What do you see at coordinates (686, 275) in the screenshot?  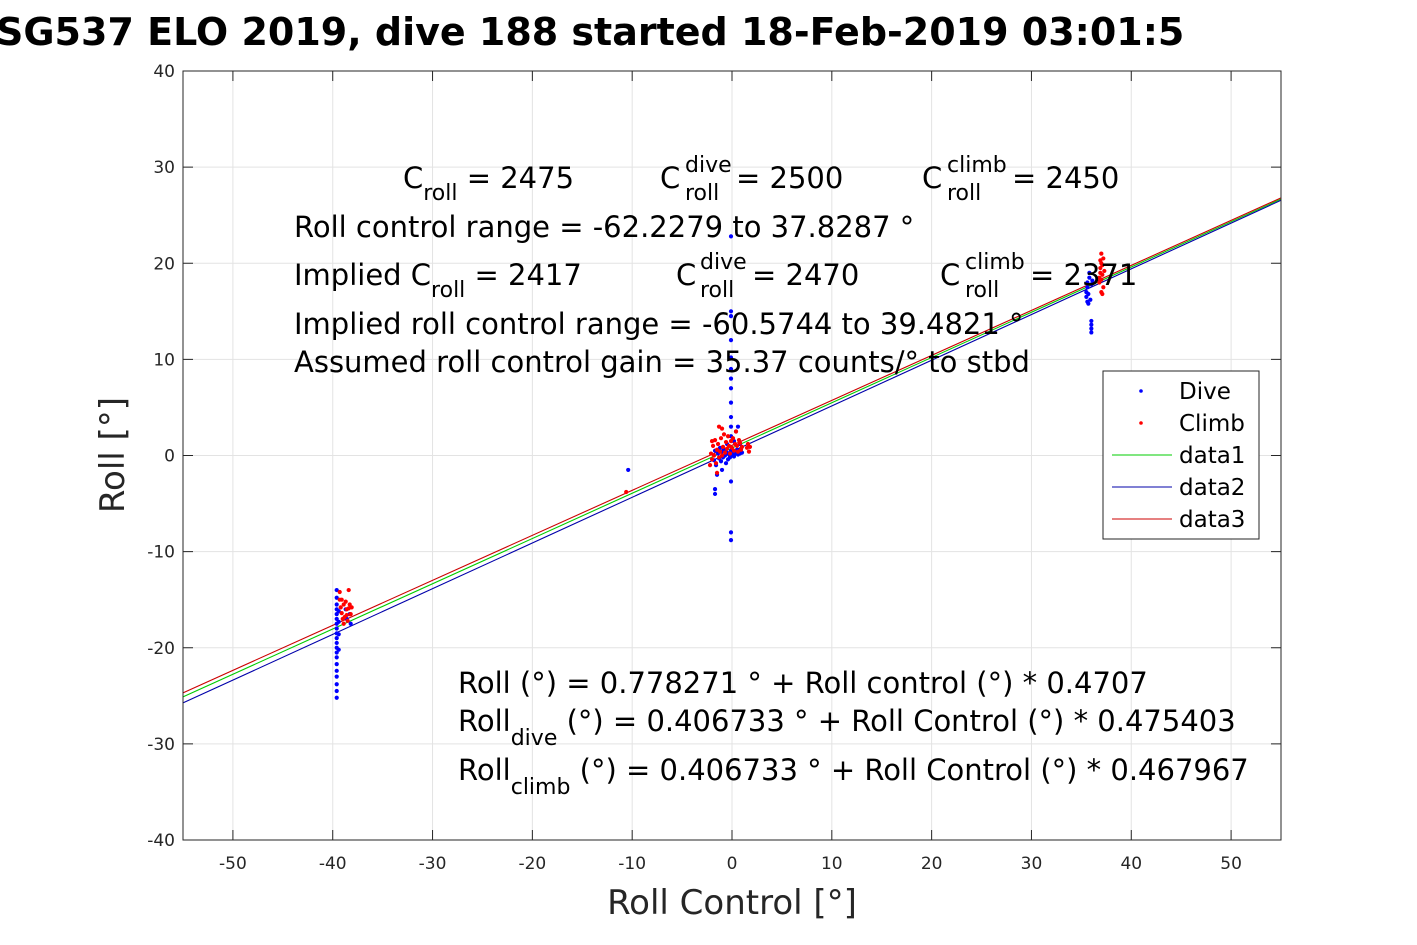 I see `annotation-implied-dive: C` at bounding box center [686, 275].